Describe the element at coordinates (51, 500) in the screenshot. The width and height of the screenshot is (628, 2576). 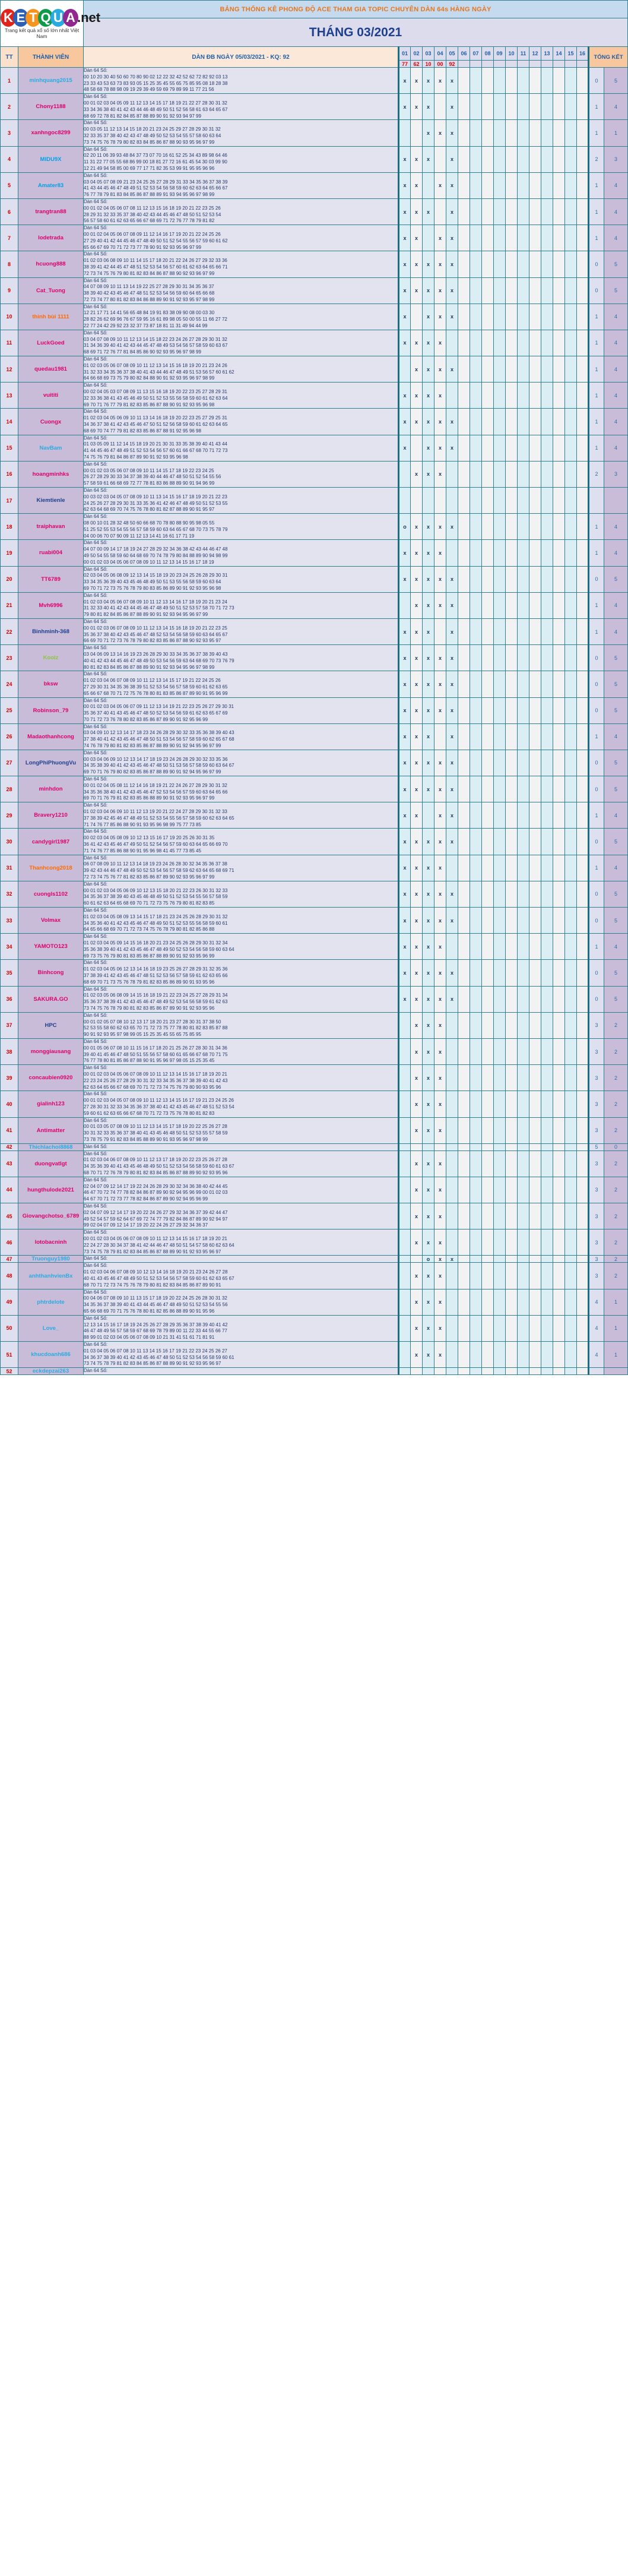
I see `member-name: Kiemtienle` at that location.